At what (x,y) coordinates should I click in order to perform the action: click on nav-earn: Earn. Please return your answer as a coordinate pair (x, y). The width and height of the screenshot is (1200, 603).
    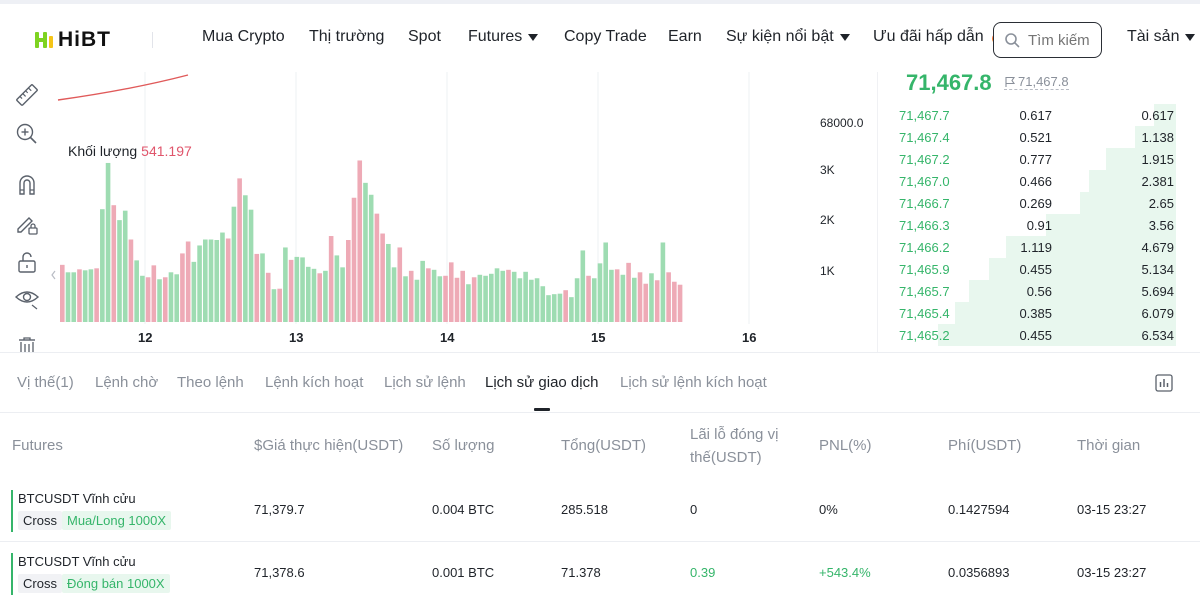
    Looking at the image, I should click on (685, 37).